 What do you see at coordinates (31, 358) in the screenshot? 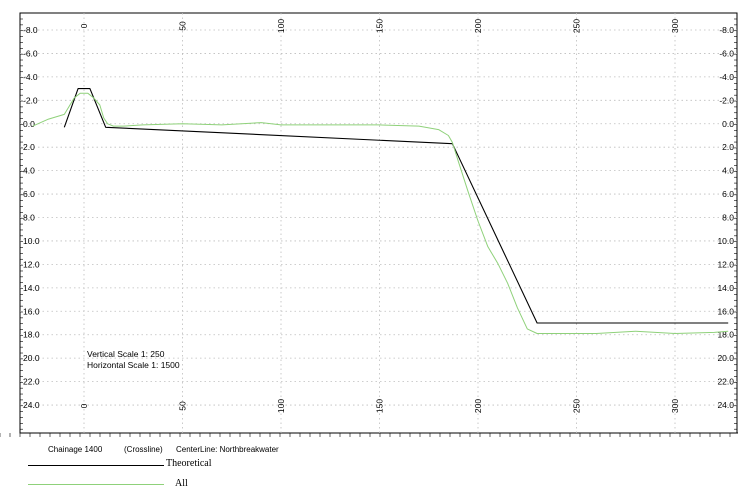
I see `y-tick-label-left: 20.0` at bounding box center [31, 358].